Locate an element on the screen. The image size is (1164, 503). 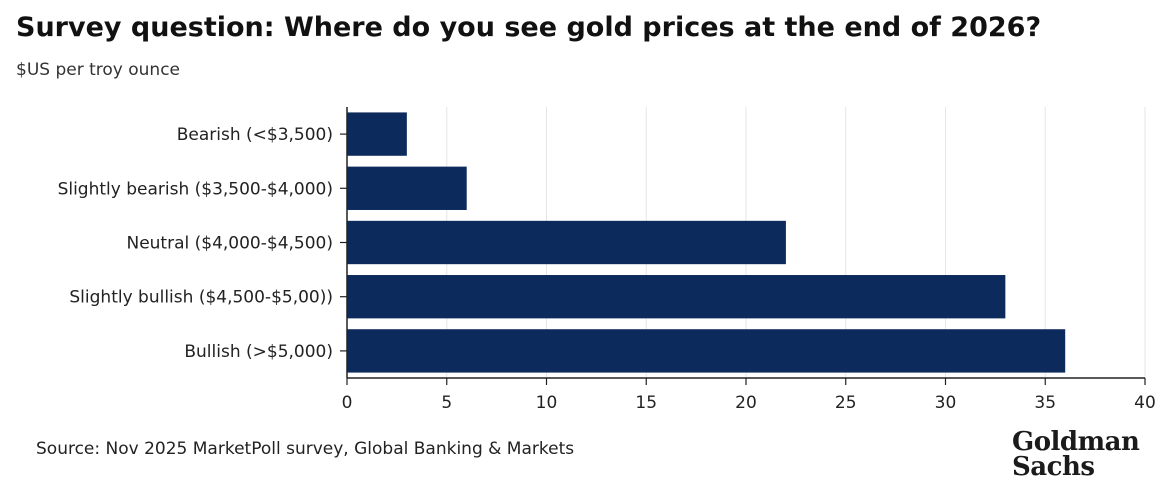
category-label-1: Slightly bearish ($3,500-$4,000) is located at coordinates (195, 189).